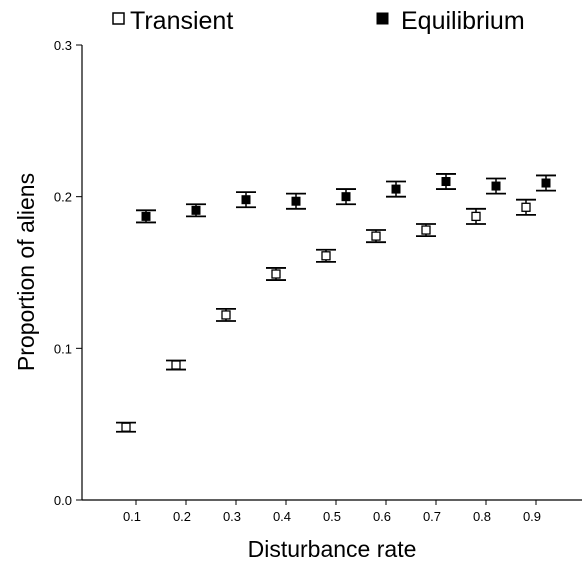 The height and width of the screenshot is (564, 582). What do you see at coordinates (318, 21) in the screenshot?
I see `legend: Transient Equilibrium` at bounding box center [318, 21].